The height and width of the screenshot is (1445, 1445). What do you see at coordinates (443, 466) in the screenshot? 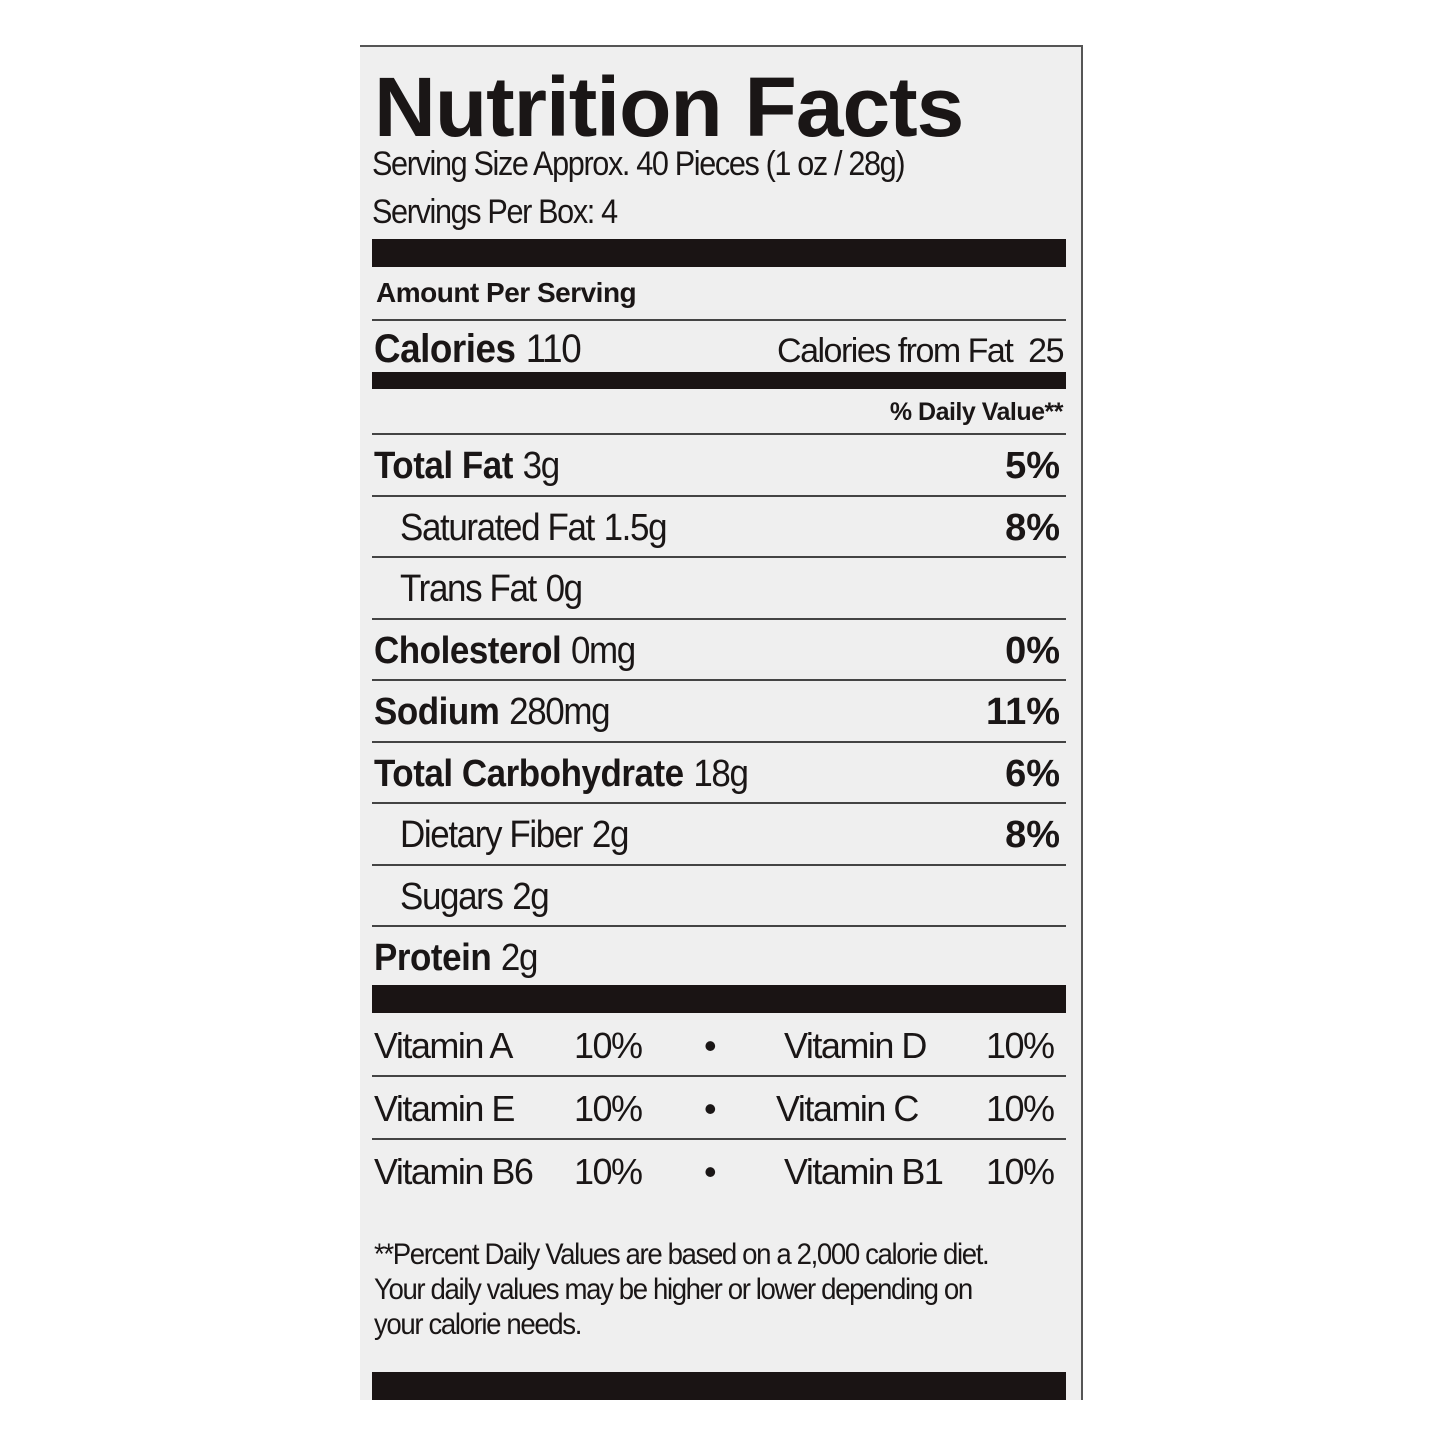
I see `nutrient-label: Total Fat` at bounding box center [443, 466].